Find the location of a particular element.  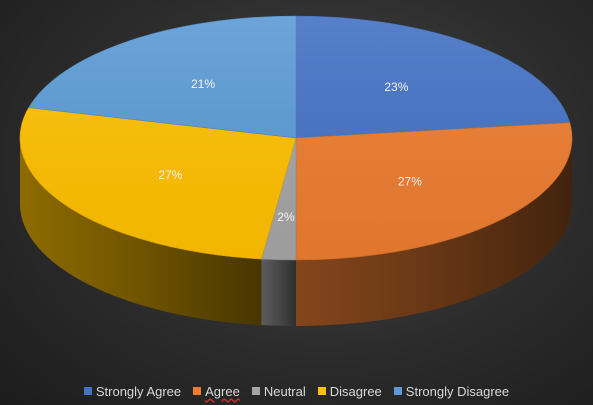

data-label-disagree: 27% is located at coordinates (170, 175).